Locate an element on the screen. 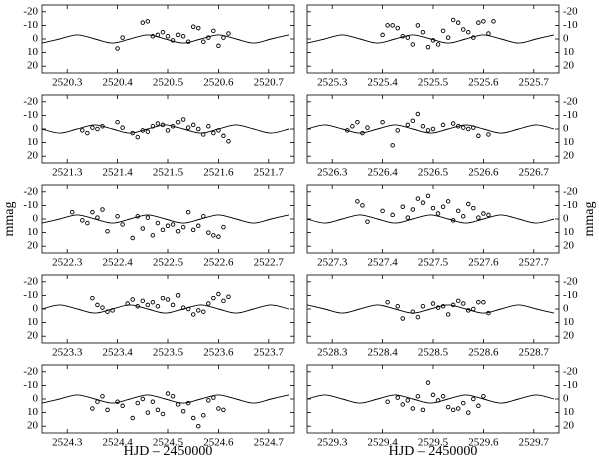  x-tick-label: 2522.3 is located at coordinates (67, 263).